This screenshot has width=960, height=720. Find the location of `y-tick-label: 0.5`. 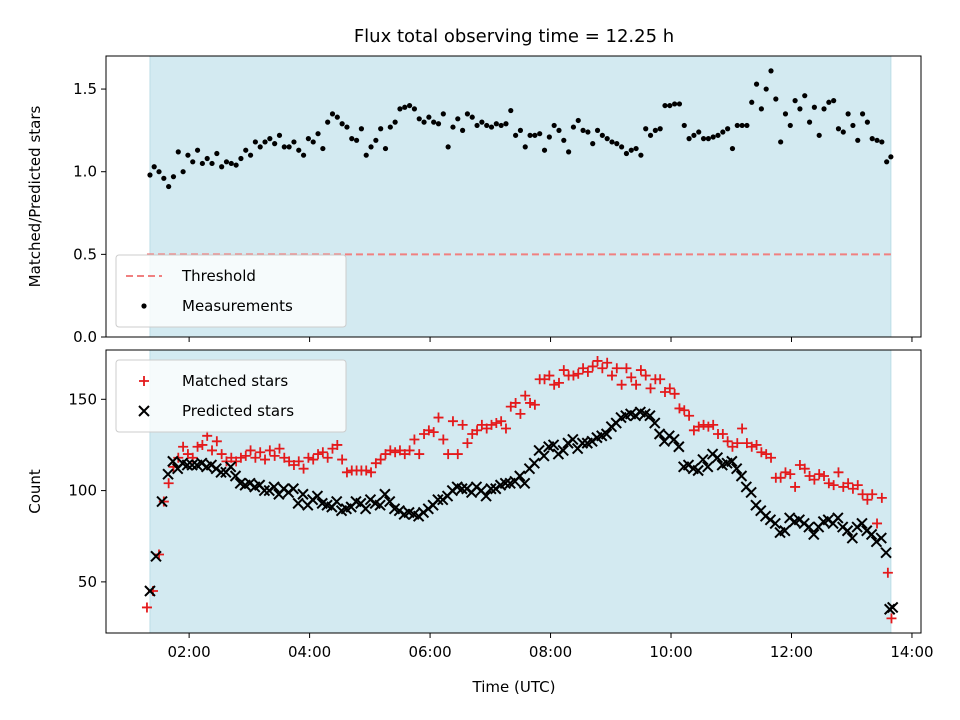

y-tick-label: 0.5 is located at coordinates (85, 254).